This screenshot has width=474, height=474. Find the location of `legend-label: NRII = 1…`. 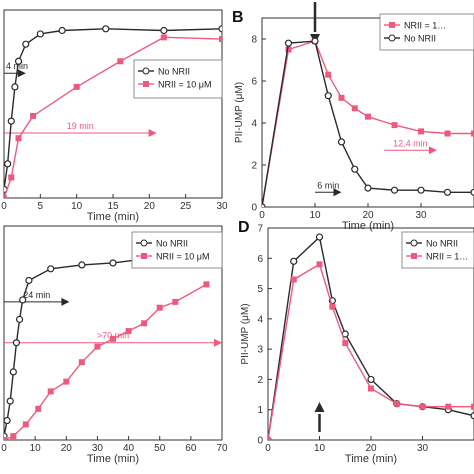

legend-label: NRII = 1… is located at coordinates (447, 257).